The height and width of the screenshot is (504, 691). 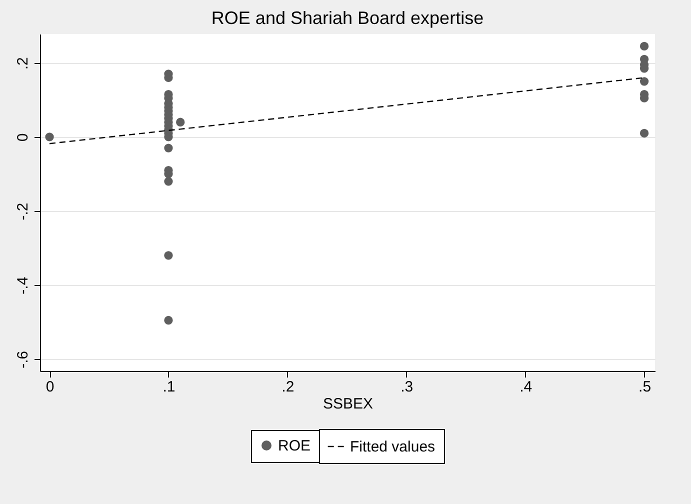 I want to click on x-tick-label: .5, so click(x=645, y=387).